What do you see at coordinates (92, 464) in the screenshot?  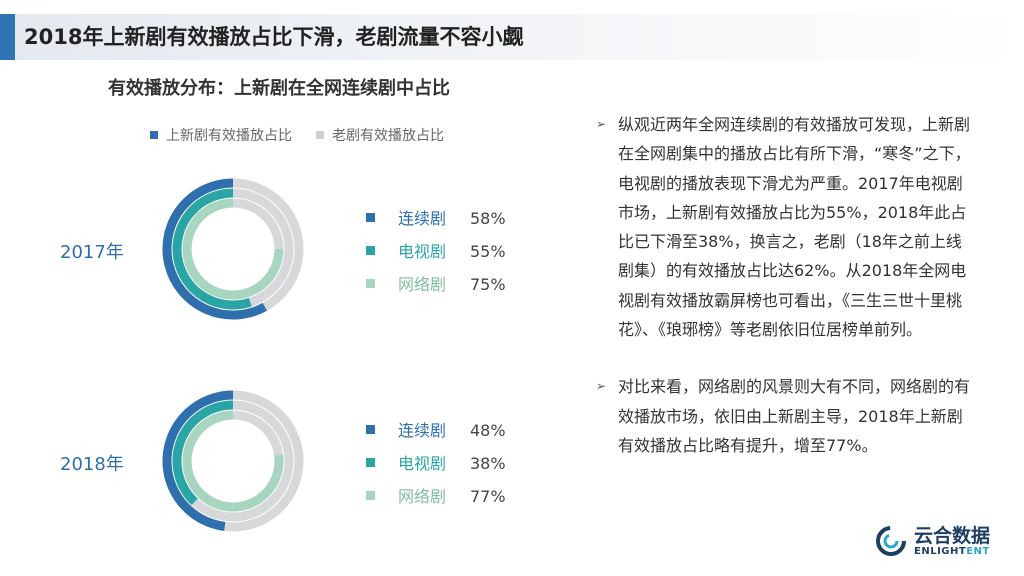 I see `year-label-2018: 2018年` at bounding box center [92, 464].